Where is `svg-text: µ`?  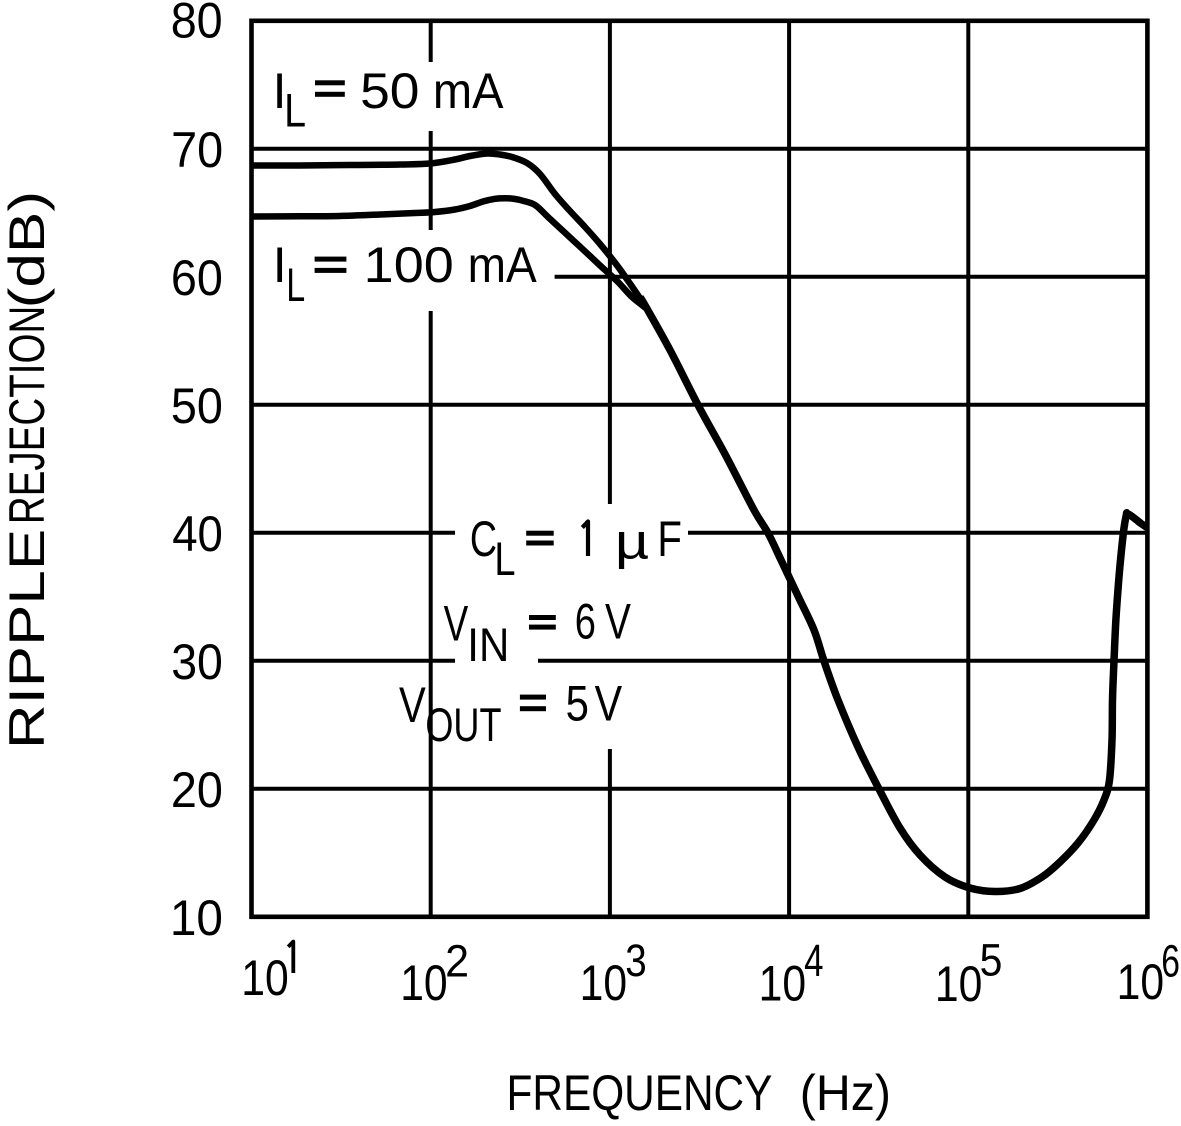 svg-text: µ is located at coordinates (632, 541).